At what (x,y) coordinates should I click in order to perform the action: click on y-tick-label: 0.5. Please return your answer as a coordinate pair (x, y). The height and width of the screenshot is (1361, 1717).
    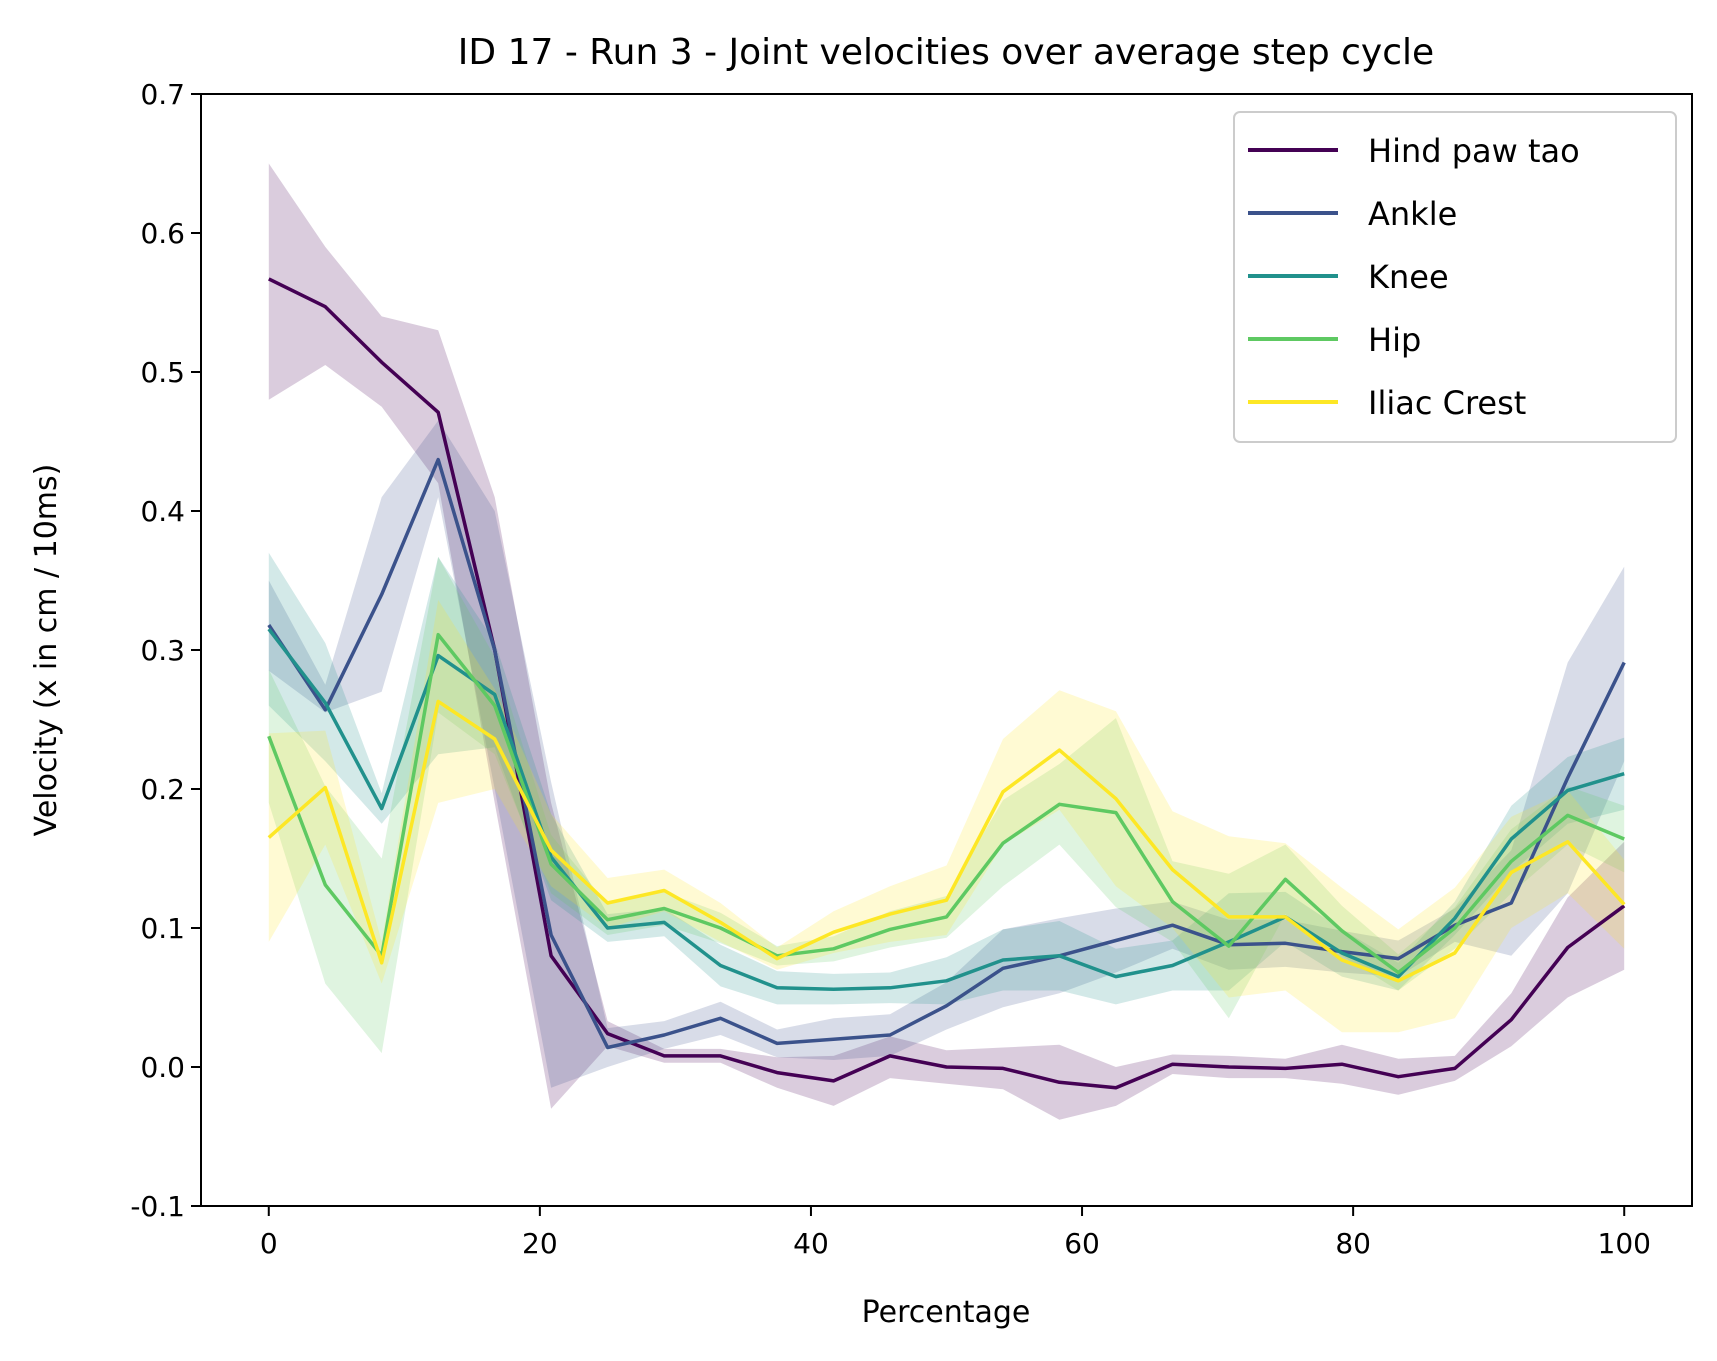
    Looking at the image, I should click on (162, 372).